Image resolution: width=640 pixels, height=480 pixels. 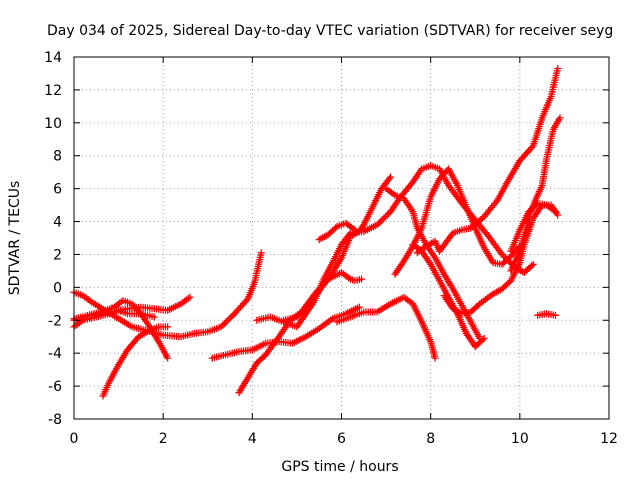 I want to click on series-s14, so click(x=433, y=263).